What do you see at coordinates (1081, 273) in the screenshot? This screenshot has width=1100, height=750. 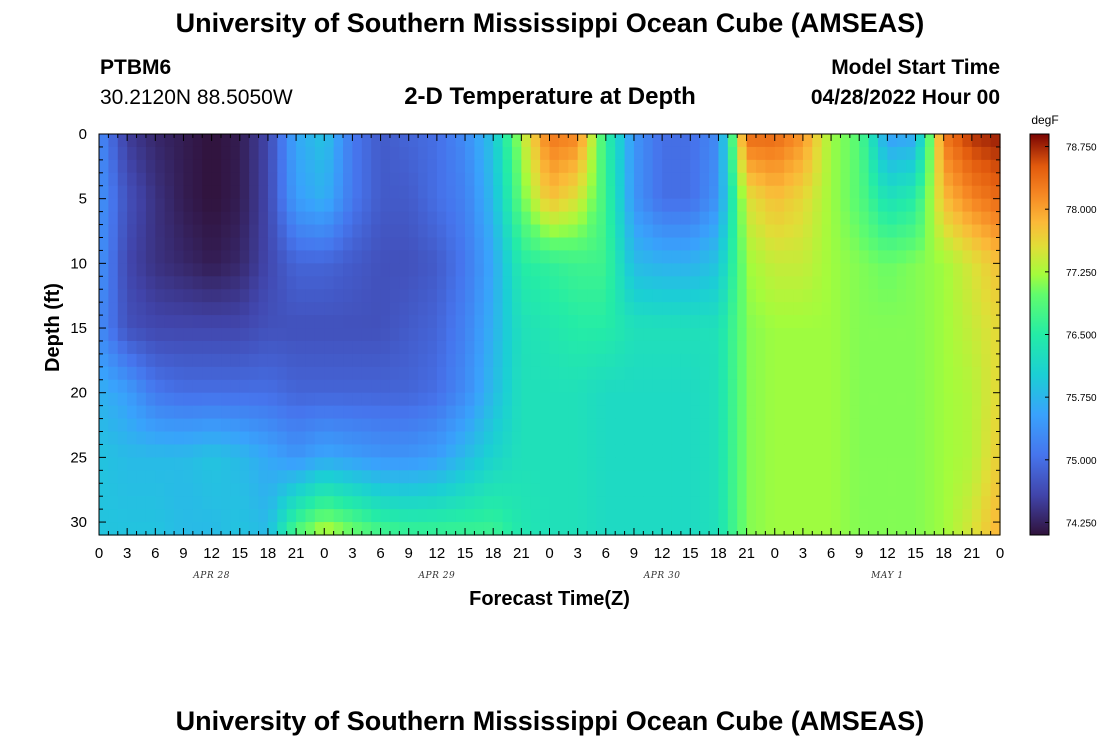 I see `colorbar-tick-label: 77.250` at bounding box center [1081, 273].